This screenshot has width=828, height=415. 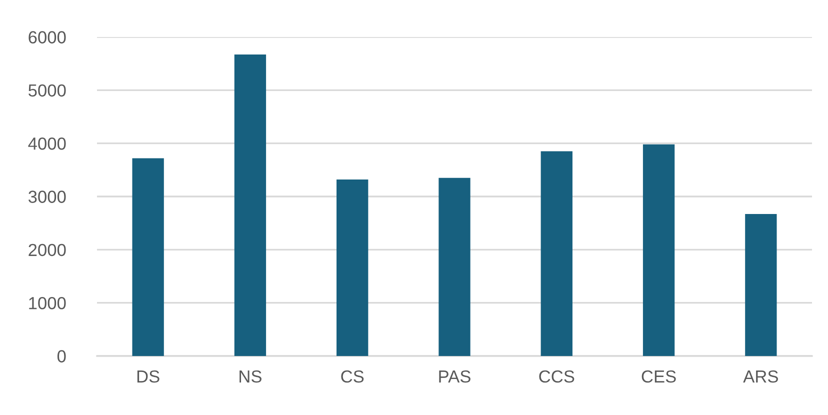 I want to click on x-tick-label: CS, so click(x=352, y=376).